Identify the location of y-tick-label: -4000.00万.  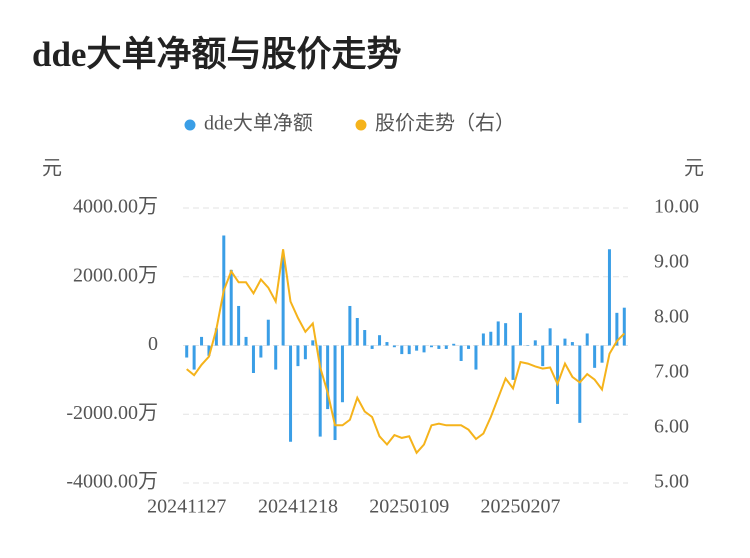
(112, 482).